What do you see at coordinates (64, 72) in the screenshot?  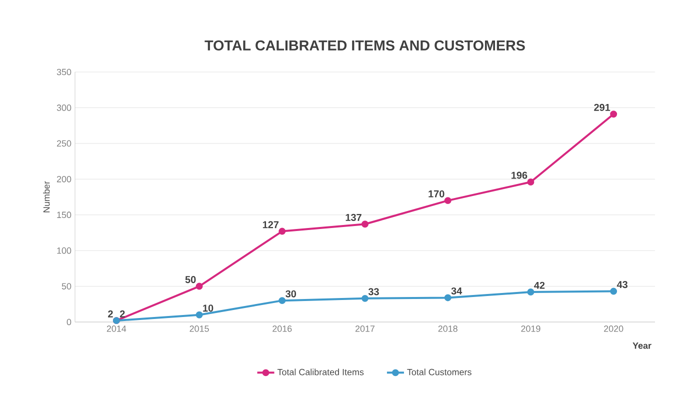 I see `y-tick-label: 350` at bounding box center [64, 72].